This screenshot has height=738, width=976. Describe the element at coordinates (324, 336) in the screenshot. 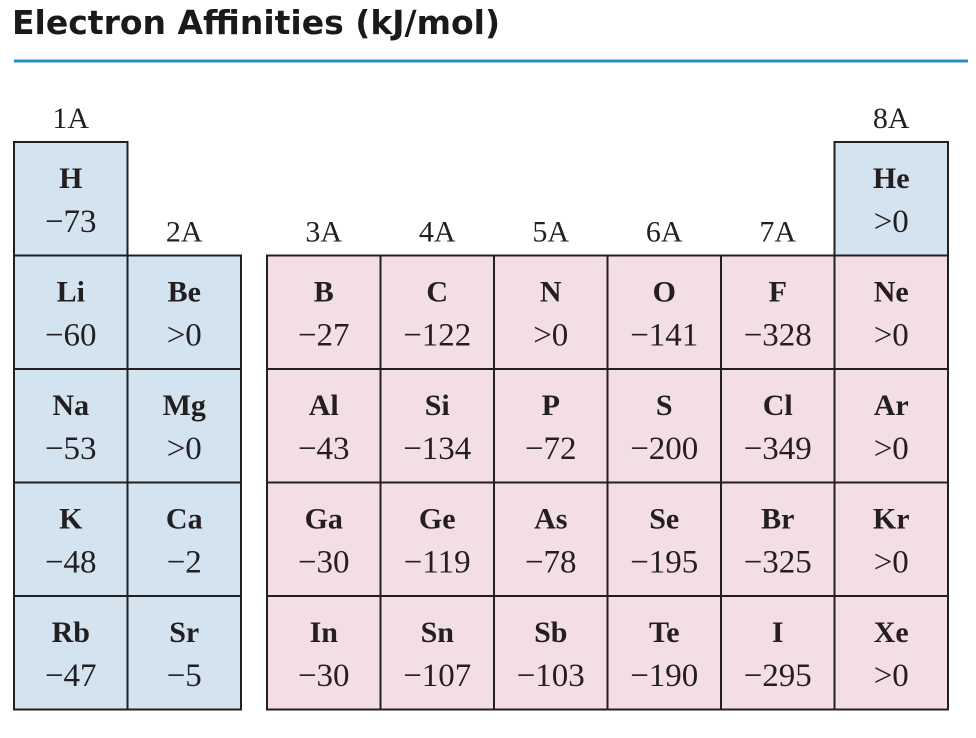

I see `electron-affinity: −27` at that location.